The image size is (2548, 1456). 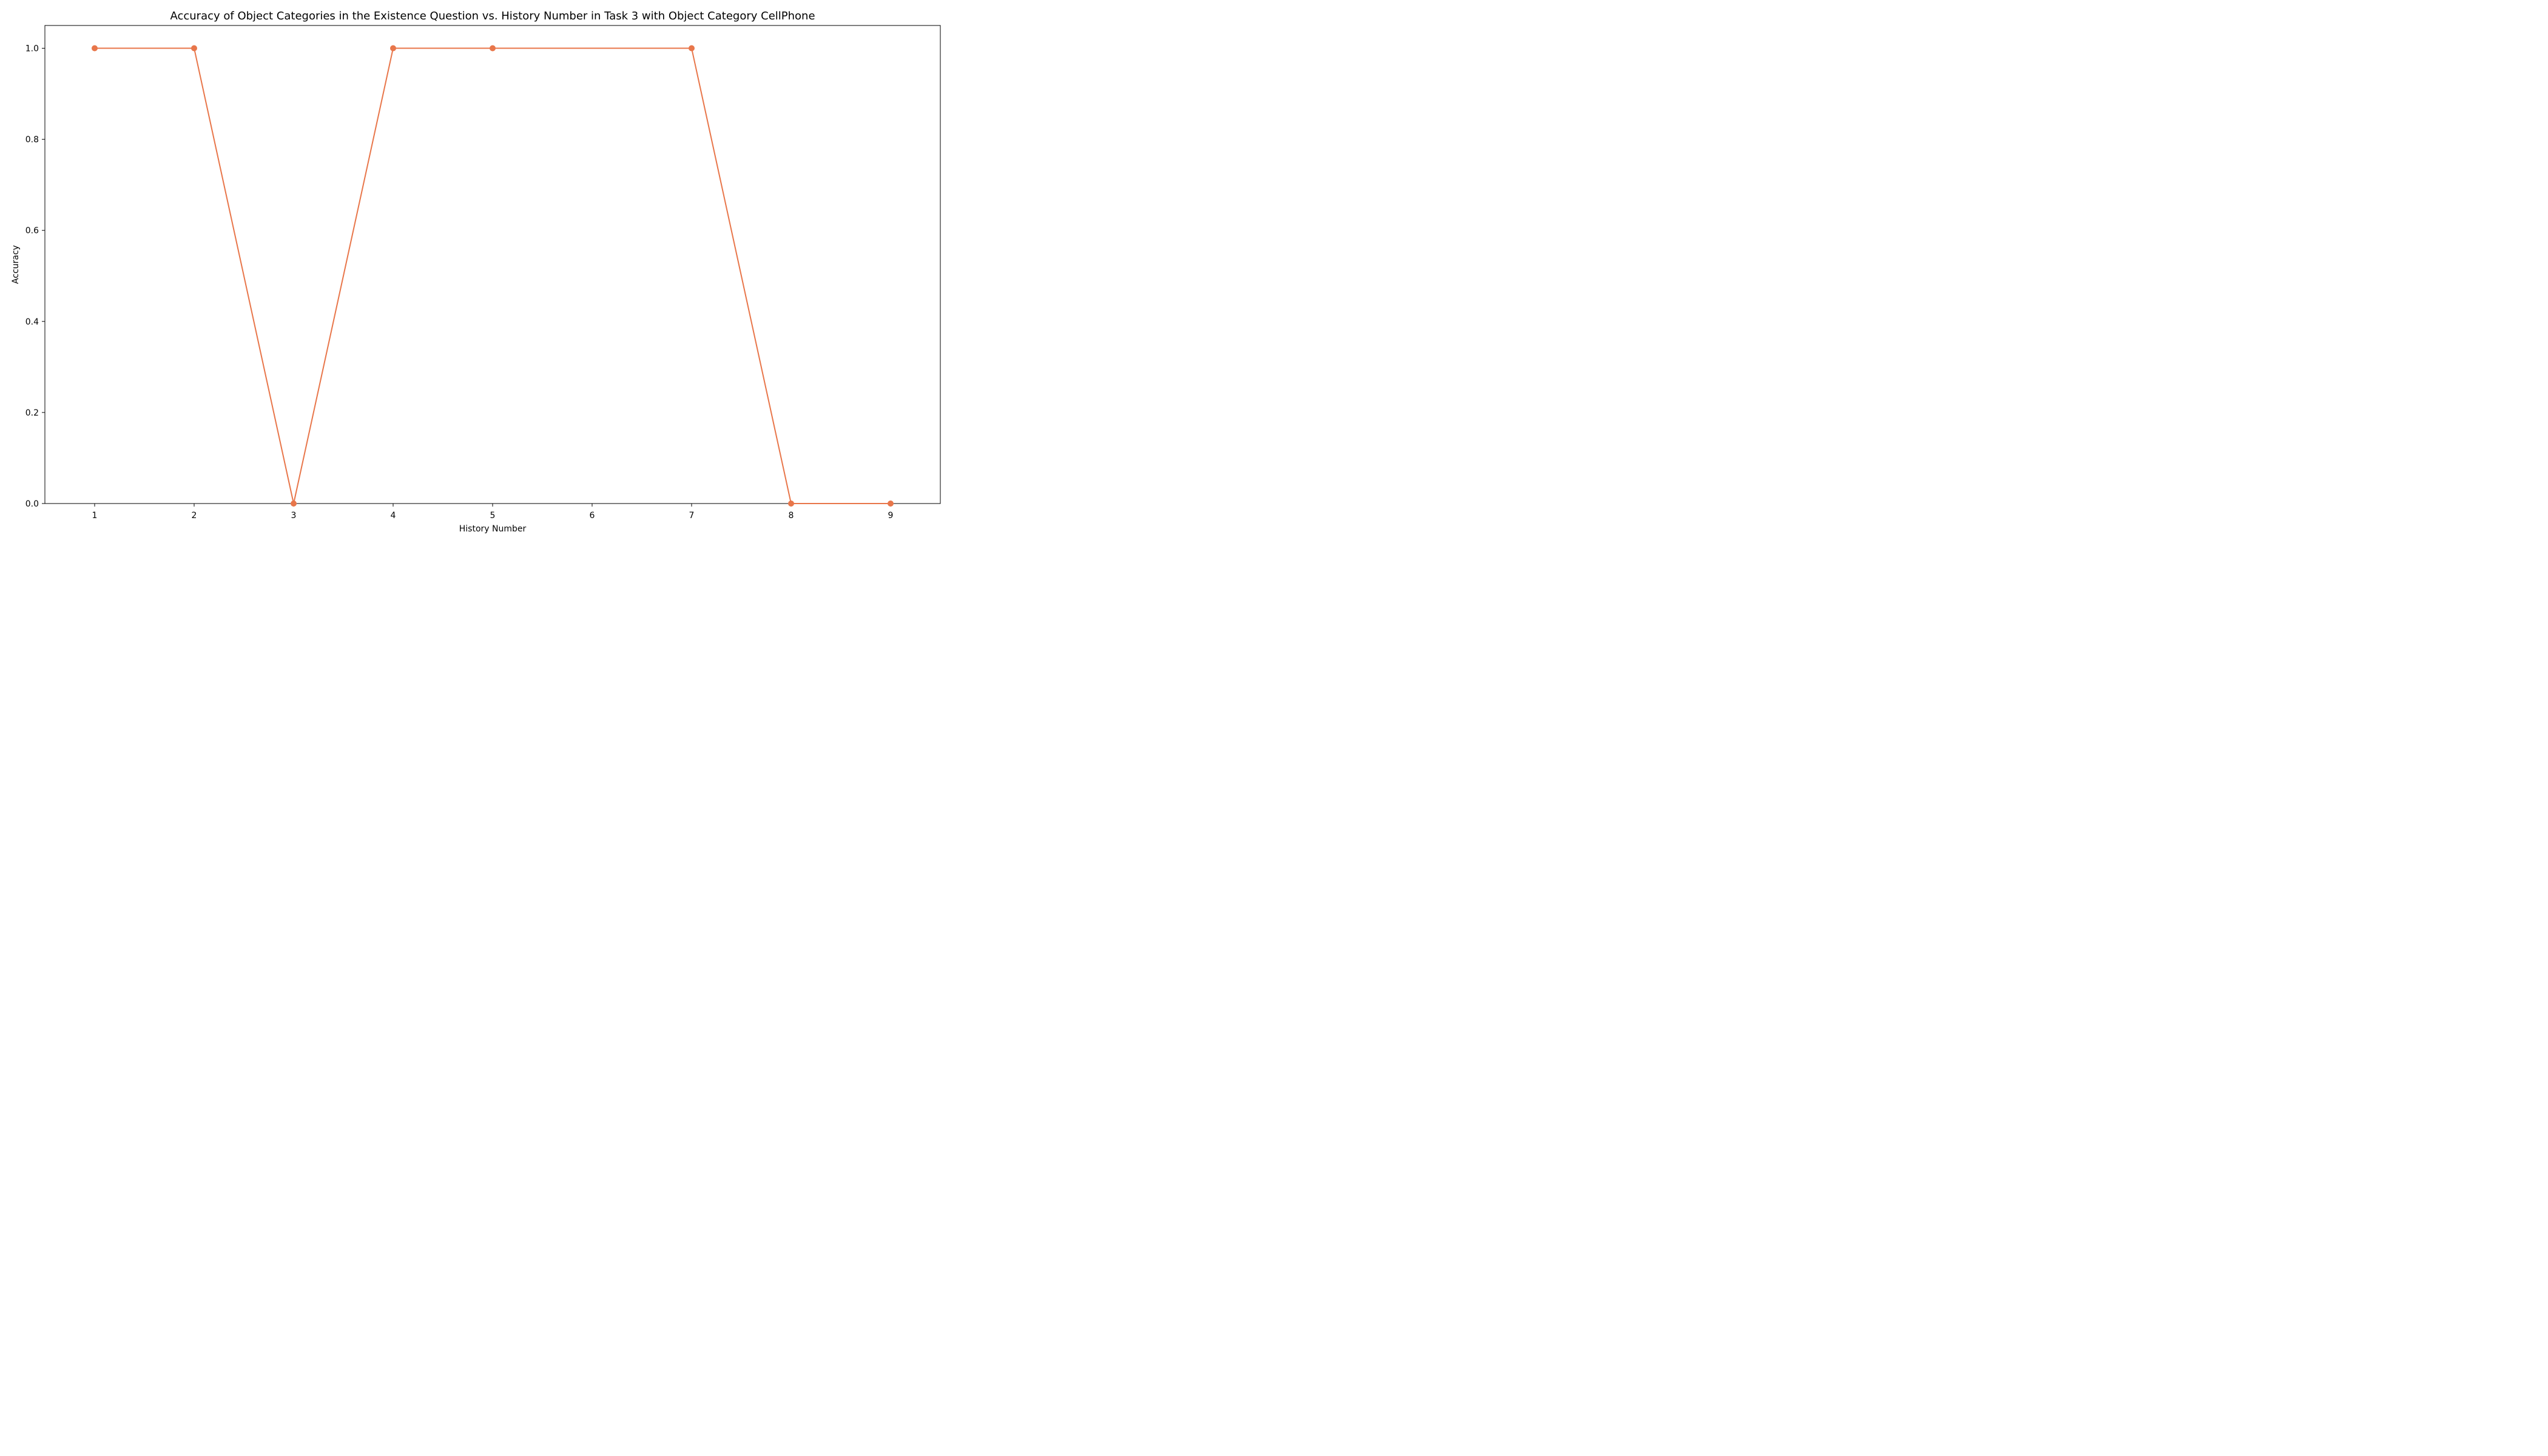 I want to click on y-tick-label: 0.8, so click(x=32, y=140).